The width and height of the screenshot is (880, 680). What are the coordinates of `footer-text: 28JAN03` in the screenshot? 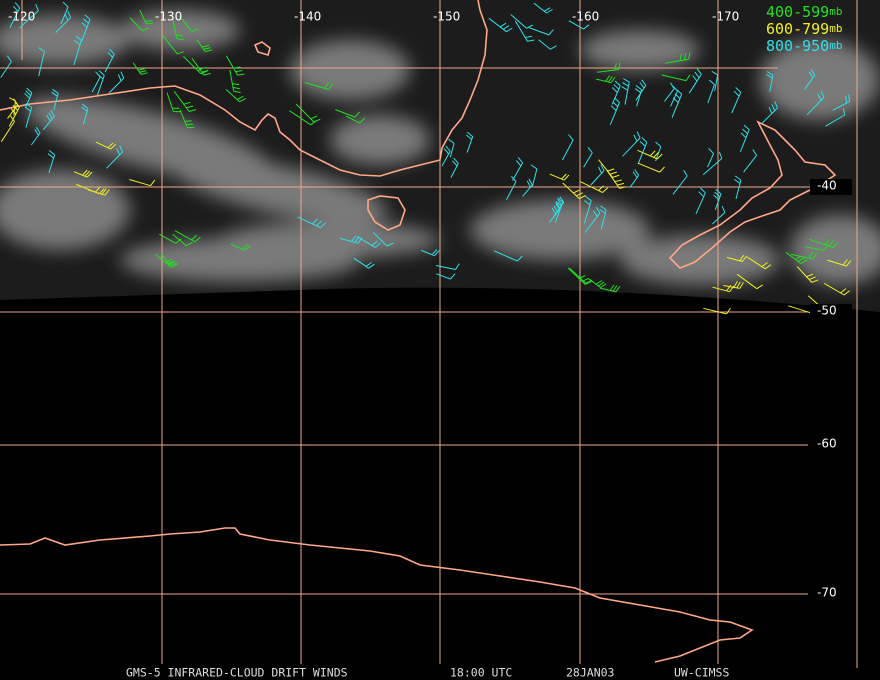 It's located at (590, 673).